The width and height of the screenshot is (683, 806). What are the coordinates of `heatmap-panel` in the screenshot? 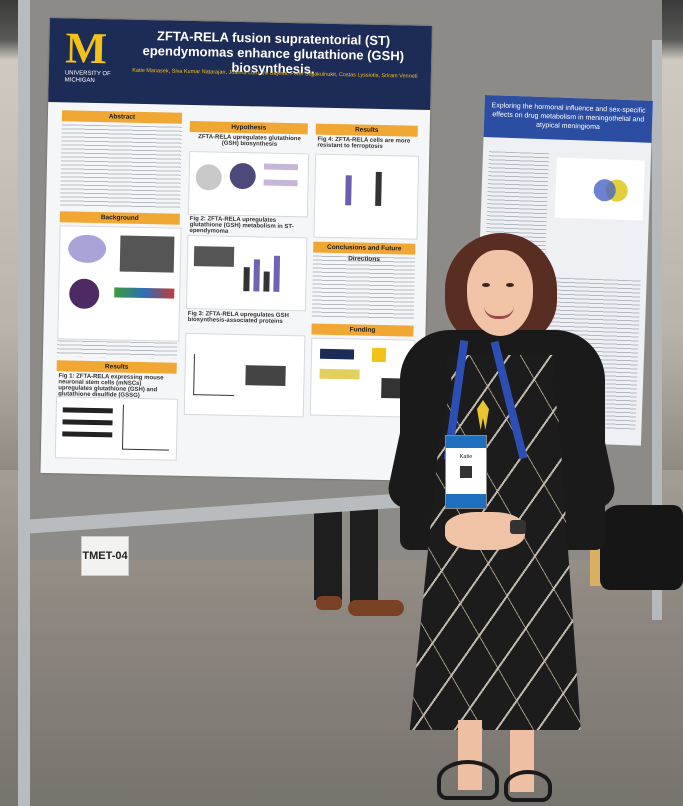 It's located at (214, 256).